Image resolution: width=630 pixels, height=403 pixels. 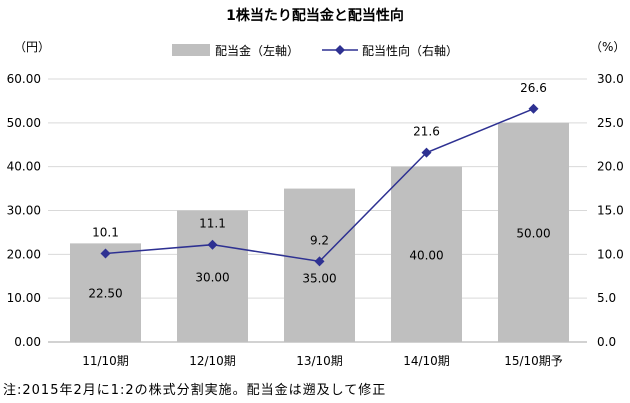 What do you see at coordinates (610, 211) in the screenshot?
I see `y-right-tick-label: 15.0` at bounding box center [610, 211].